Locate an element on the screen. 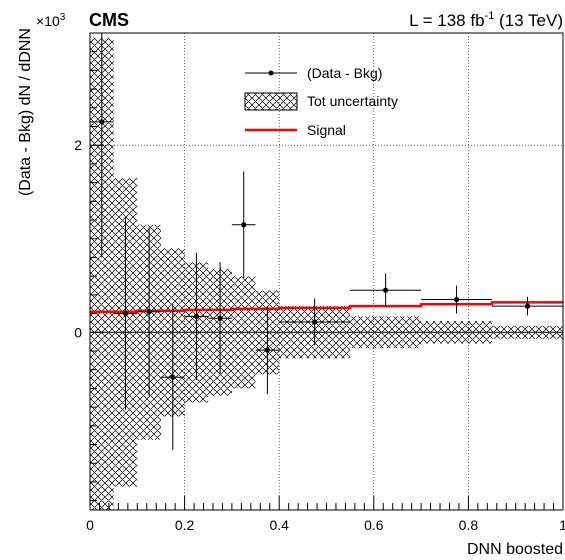  y-tick-label: 2 is located at coordinates (78, 145).